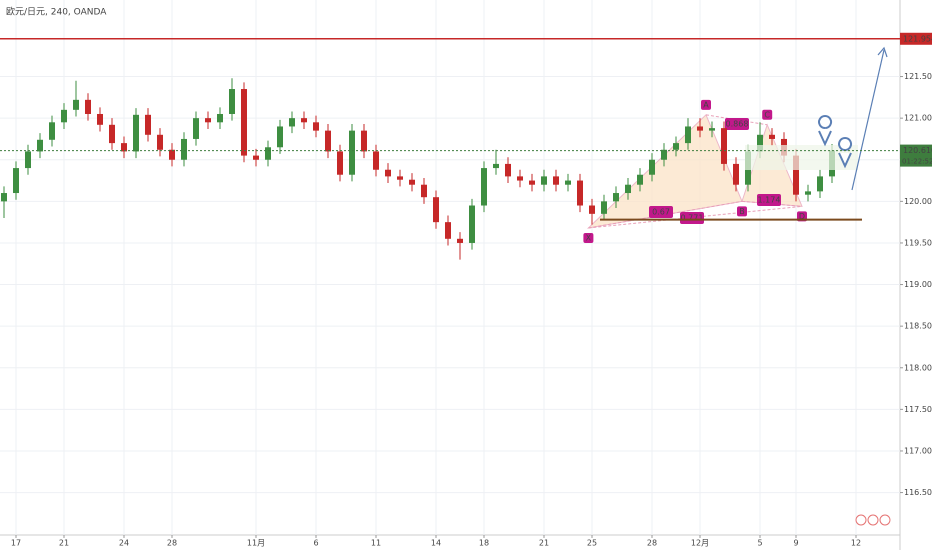 The image size is (932, 550). I want to click on x-tick-label: 5, so click(759, 543).